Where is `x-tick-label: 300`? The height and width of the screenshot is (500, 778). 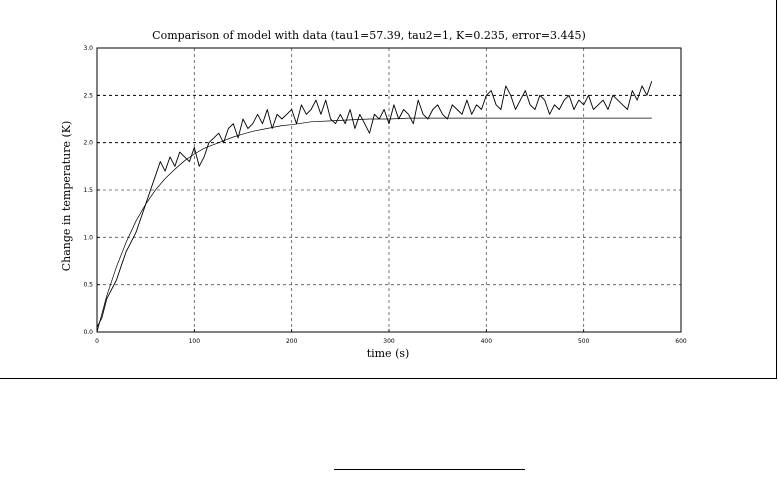
x-tick-label: 300 is located at coordinates (389, 341).